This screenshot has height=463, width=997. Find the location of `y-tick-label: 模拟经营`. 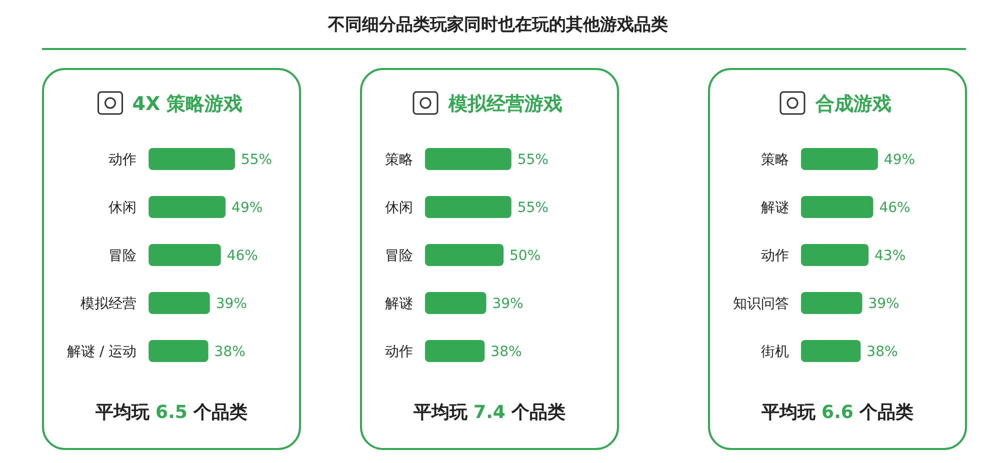

y-tick-label: 模拟经营 is located at coordinates (108, 304).